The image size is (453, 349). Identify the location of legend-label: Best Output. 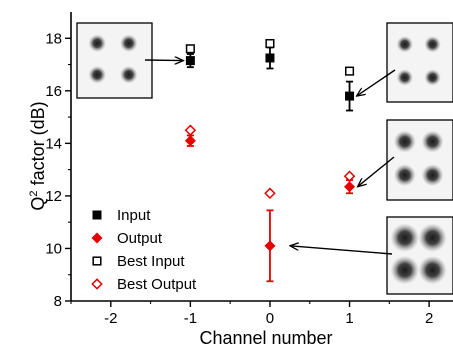
(157, 284).